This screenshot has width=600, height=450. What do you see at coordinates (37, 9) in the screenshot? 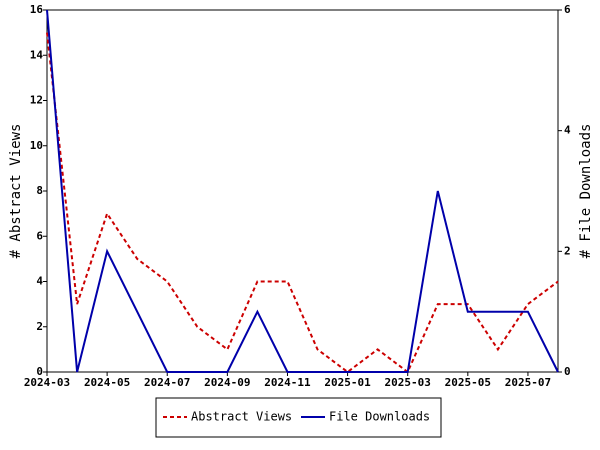
I see `y-tick-label: 16` at bounding box center [37, 9].